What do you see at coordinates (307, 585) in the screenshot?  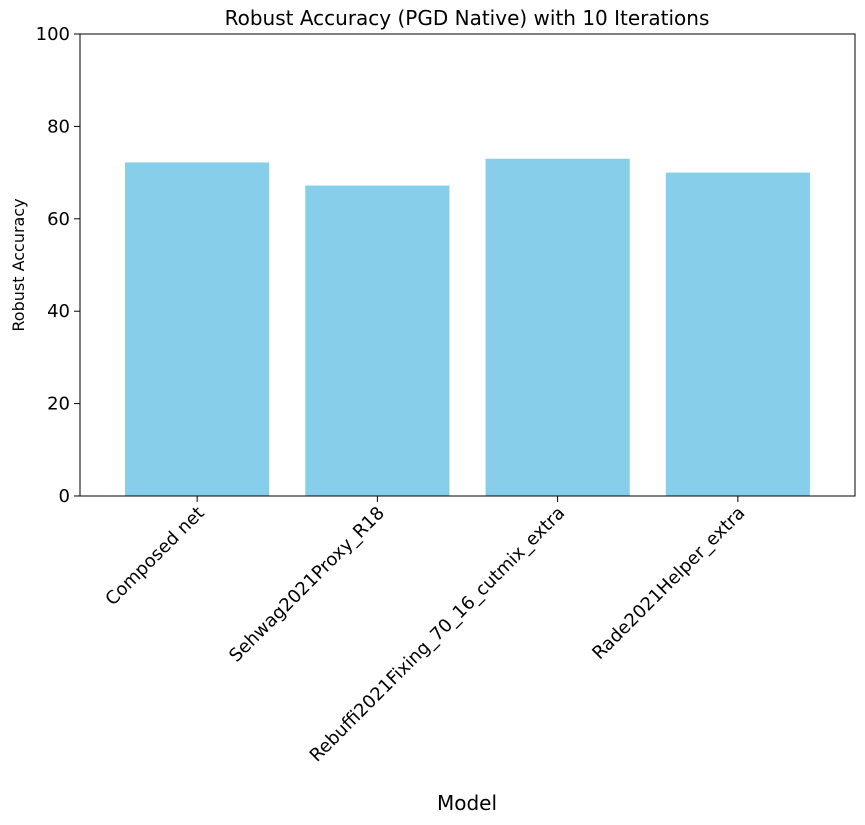 I see `x-tick-label: Sehwag2021Proxy_R18` at bounding box center [307, 585].